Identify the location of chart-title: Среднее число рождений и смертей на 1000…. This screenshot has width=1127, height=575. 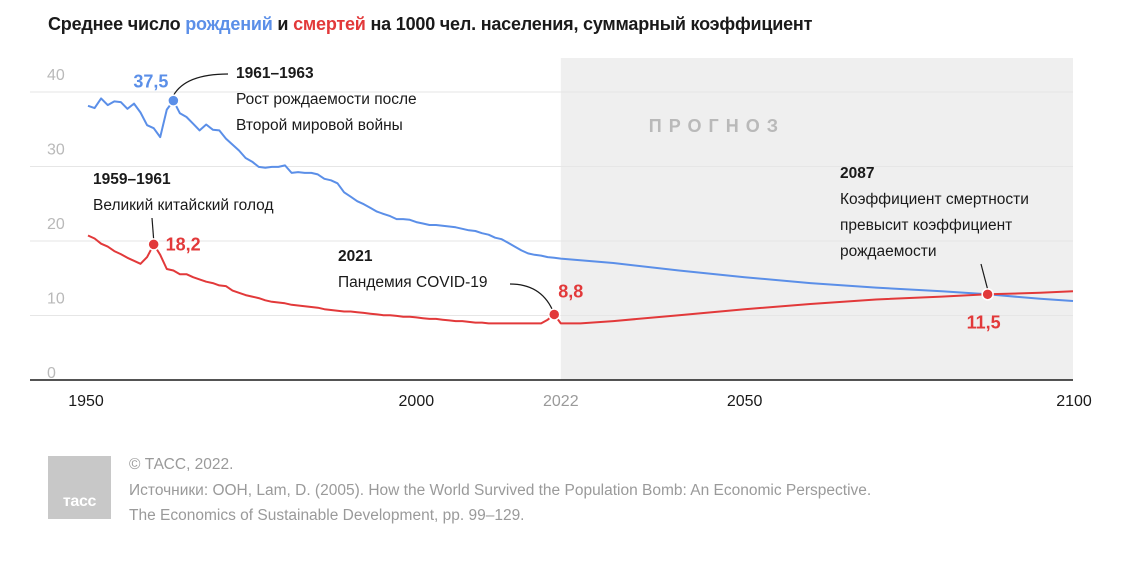
(430, 24).